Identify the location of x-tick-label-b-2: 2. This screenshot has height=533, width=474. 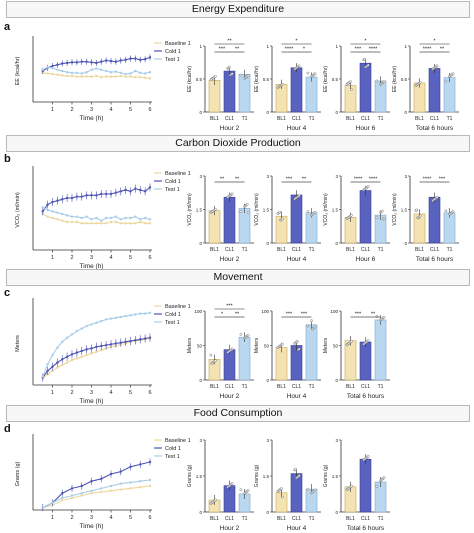
(71, 258).